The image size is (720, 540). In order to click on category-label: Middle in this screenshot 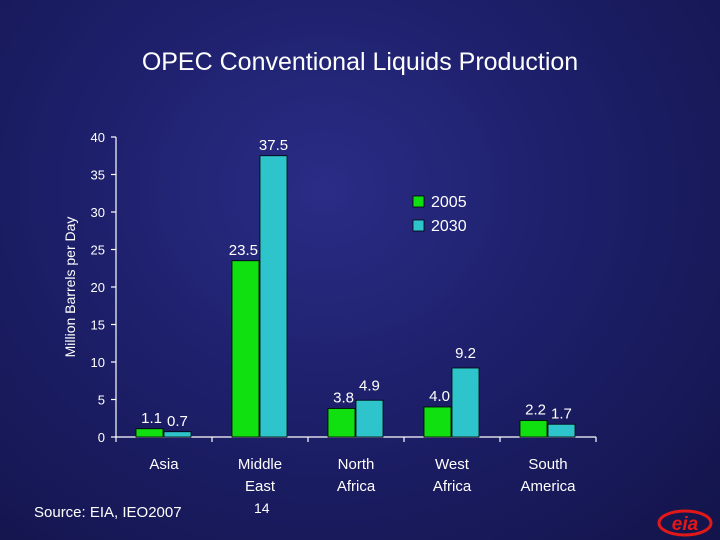, I will do `click(260, 464)`.